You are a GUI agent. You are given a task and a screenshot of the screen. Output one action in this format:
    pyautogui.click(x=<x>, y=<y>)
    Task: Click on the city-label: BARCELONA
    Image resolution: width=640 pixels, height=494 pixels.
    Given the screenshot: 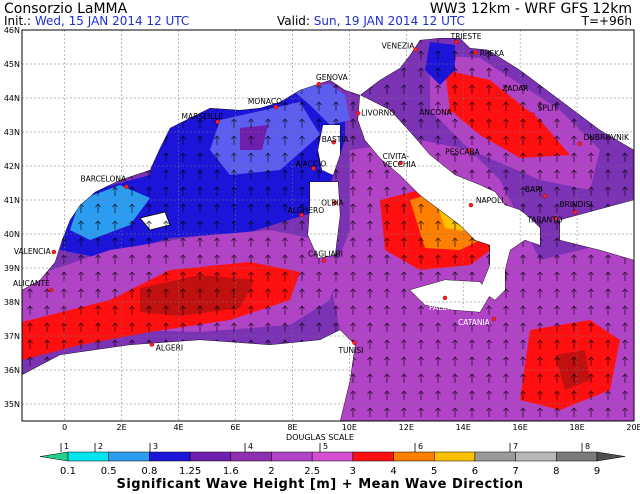 What is the action you would take?
    pyautogui.click(x=103, y=179)
    